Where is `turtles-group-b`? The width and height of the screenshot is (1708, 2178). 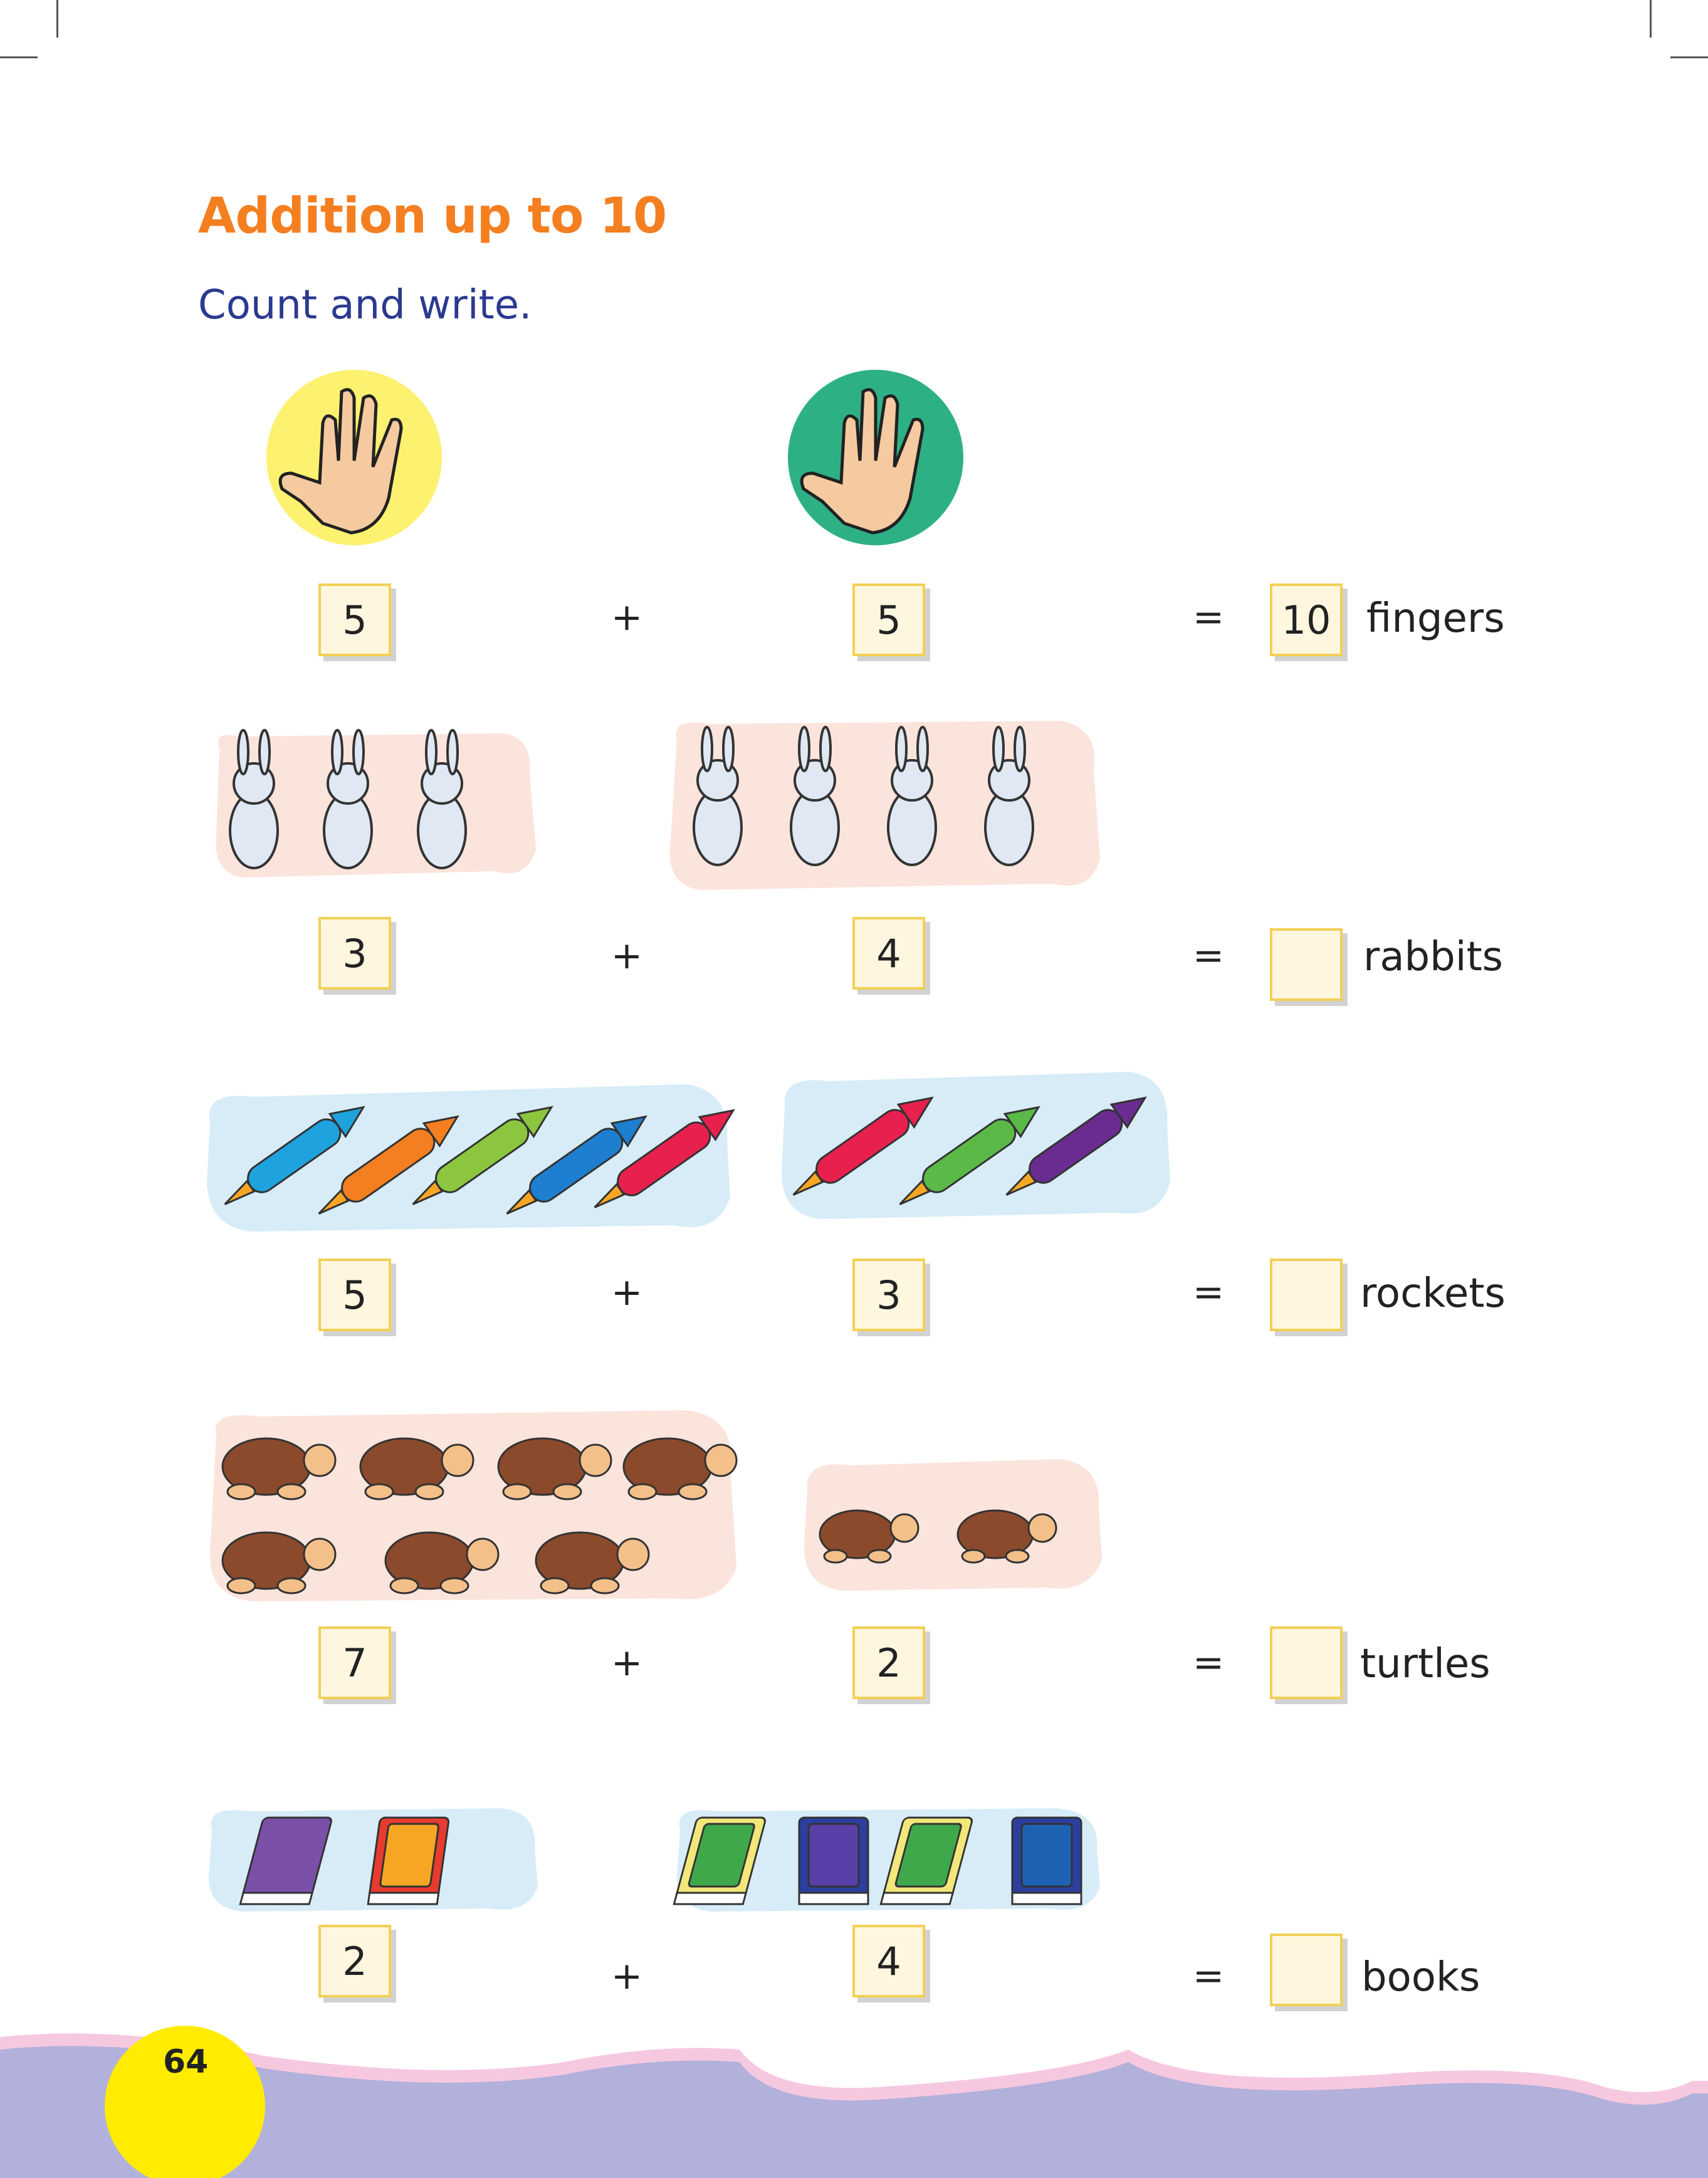 turtles-group-b is located at coordinates (953, 1525).